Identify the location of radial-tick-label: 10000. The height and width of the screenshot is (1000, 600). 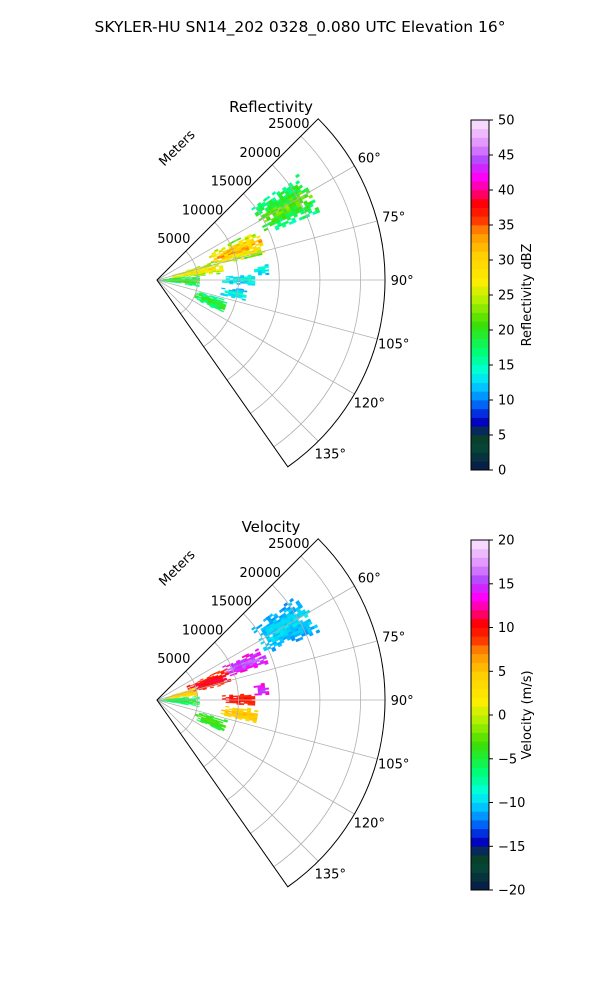
(202, 210).